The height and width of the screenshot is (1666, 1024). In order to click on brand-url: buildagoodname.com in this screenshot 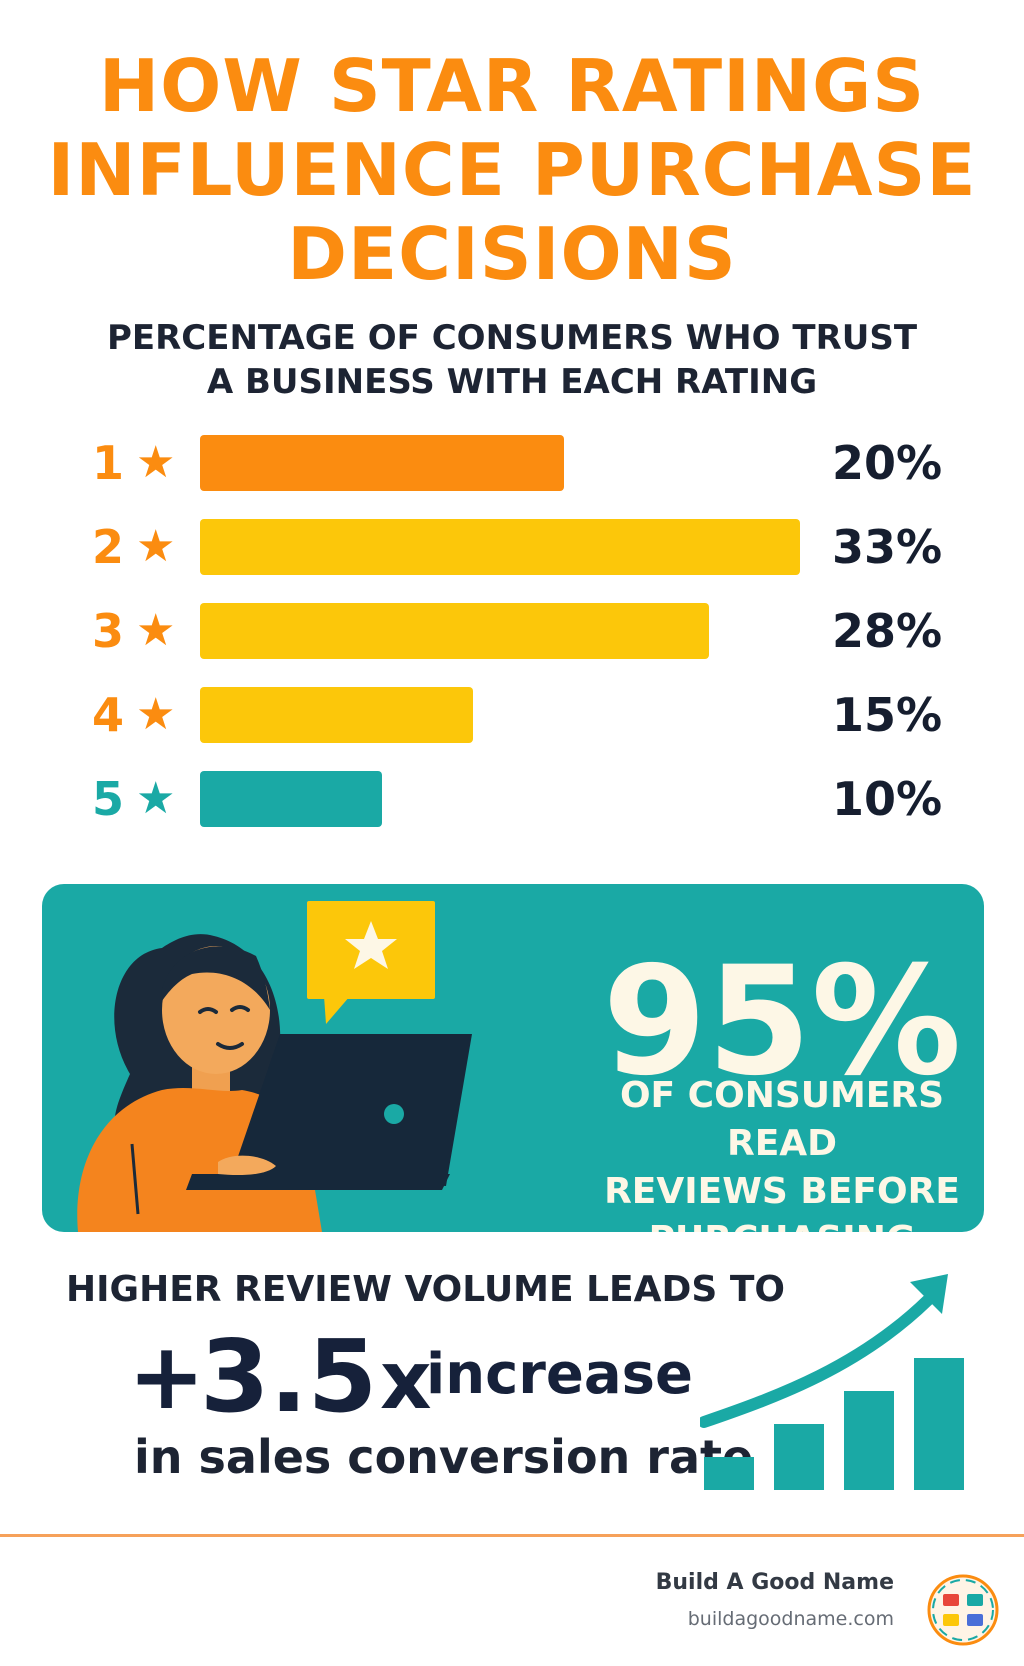, I will do `click(790, 1619)`.